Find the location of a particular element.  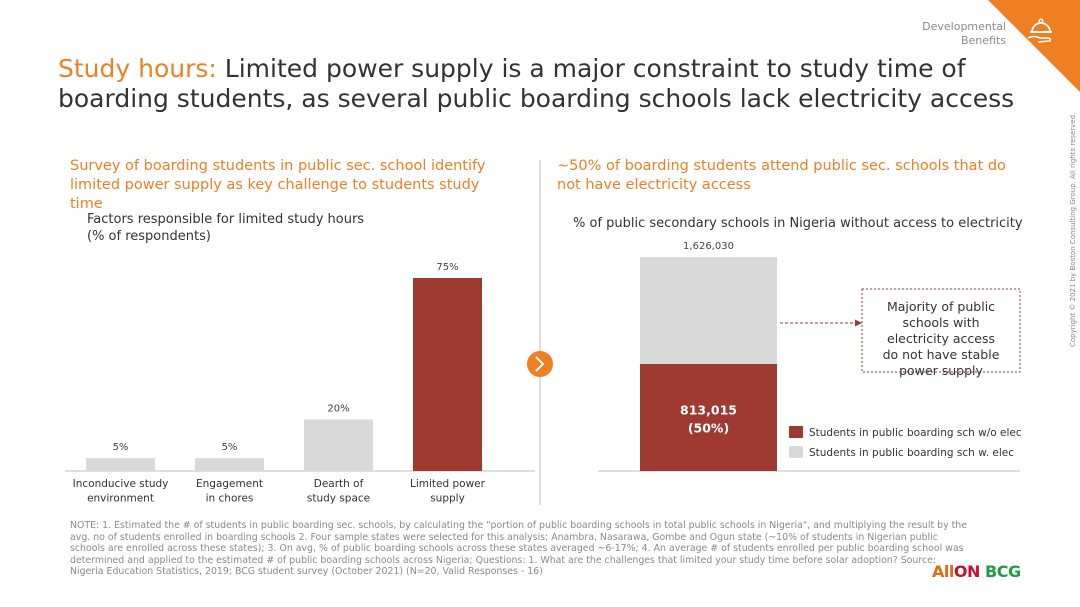

segment-value-label: 813,015 is located at coordinates (708, 410).